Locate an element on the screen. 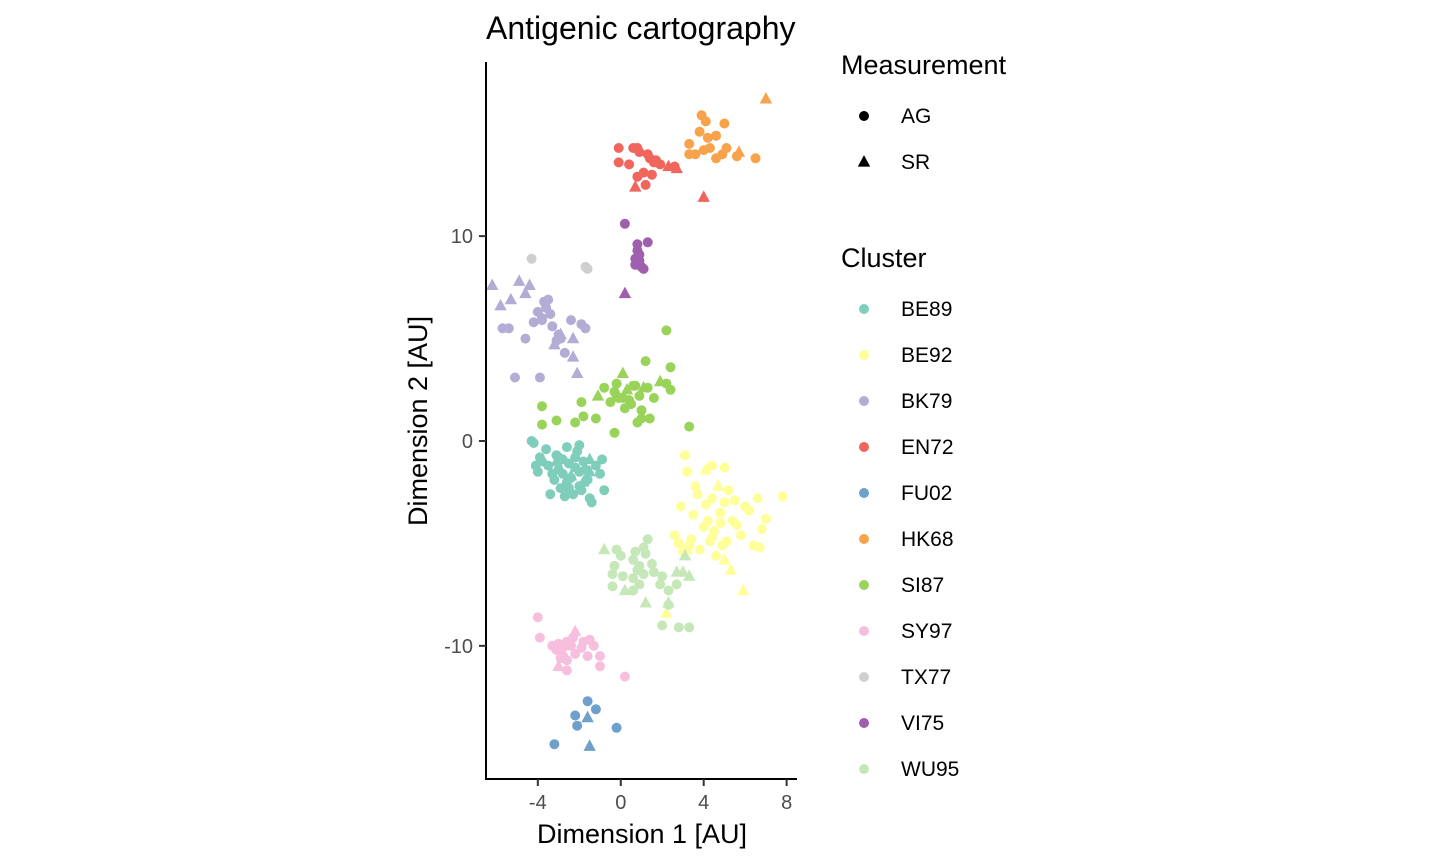 This screenshot has height=864, width=1440. x-tick-label: -4 is located at coordinates (538, 803).